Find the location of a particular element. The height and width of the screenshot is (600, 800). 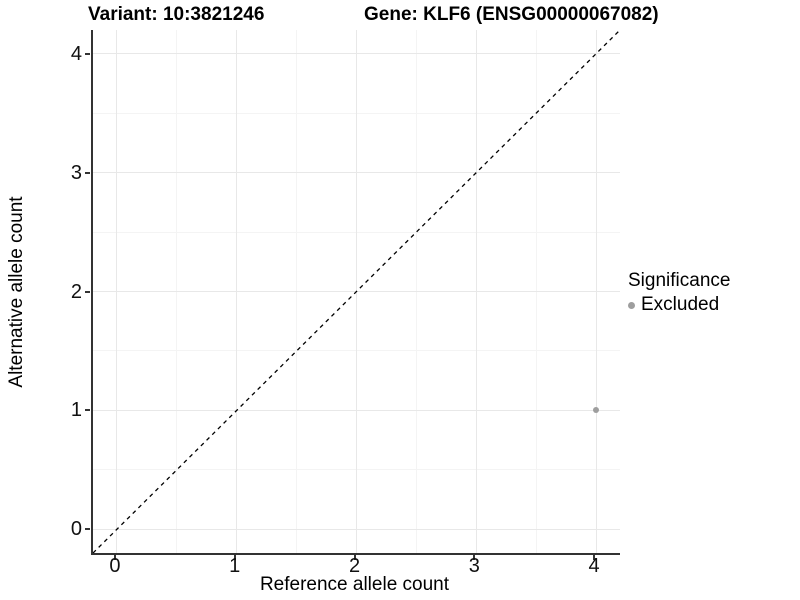

x-tick-label: 3 is located at coordinates (474, 566).